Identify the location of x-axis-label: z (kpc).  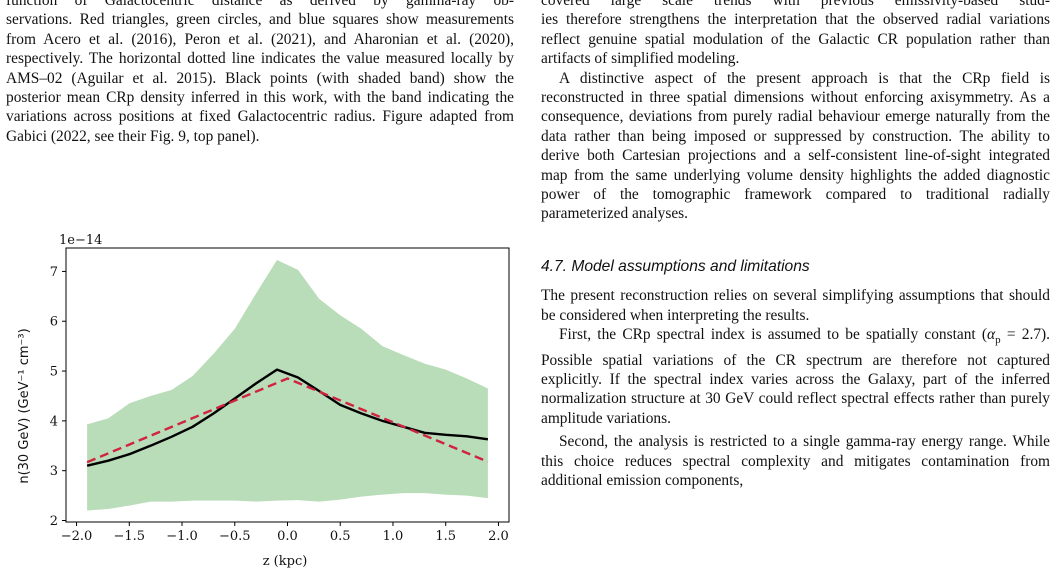
(285, 561).